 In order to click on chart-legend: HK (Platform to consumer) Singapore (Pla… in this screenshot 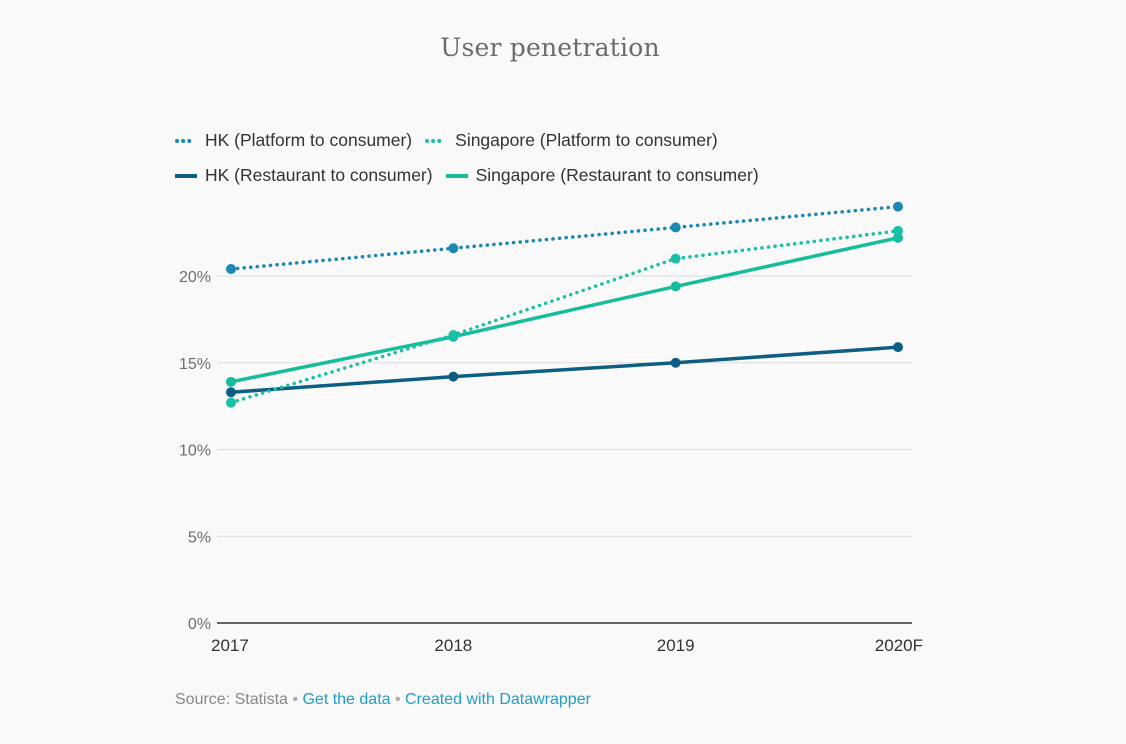, I will do `click(473, 158)`.